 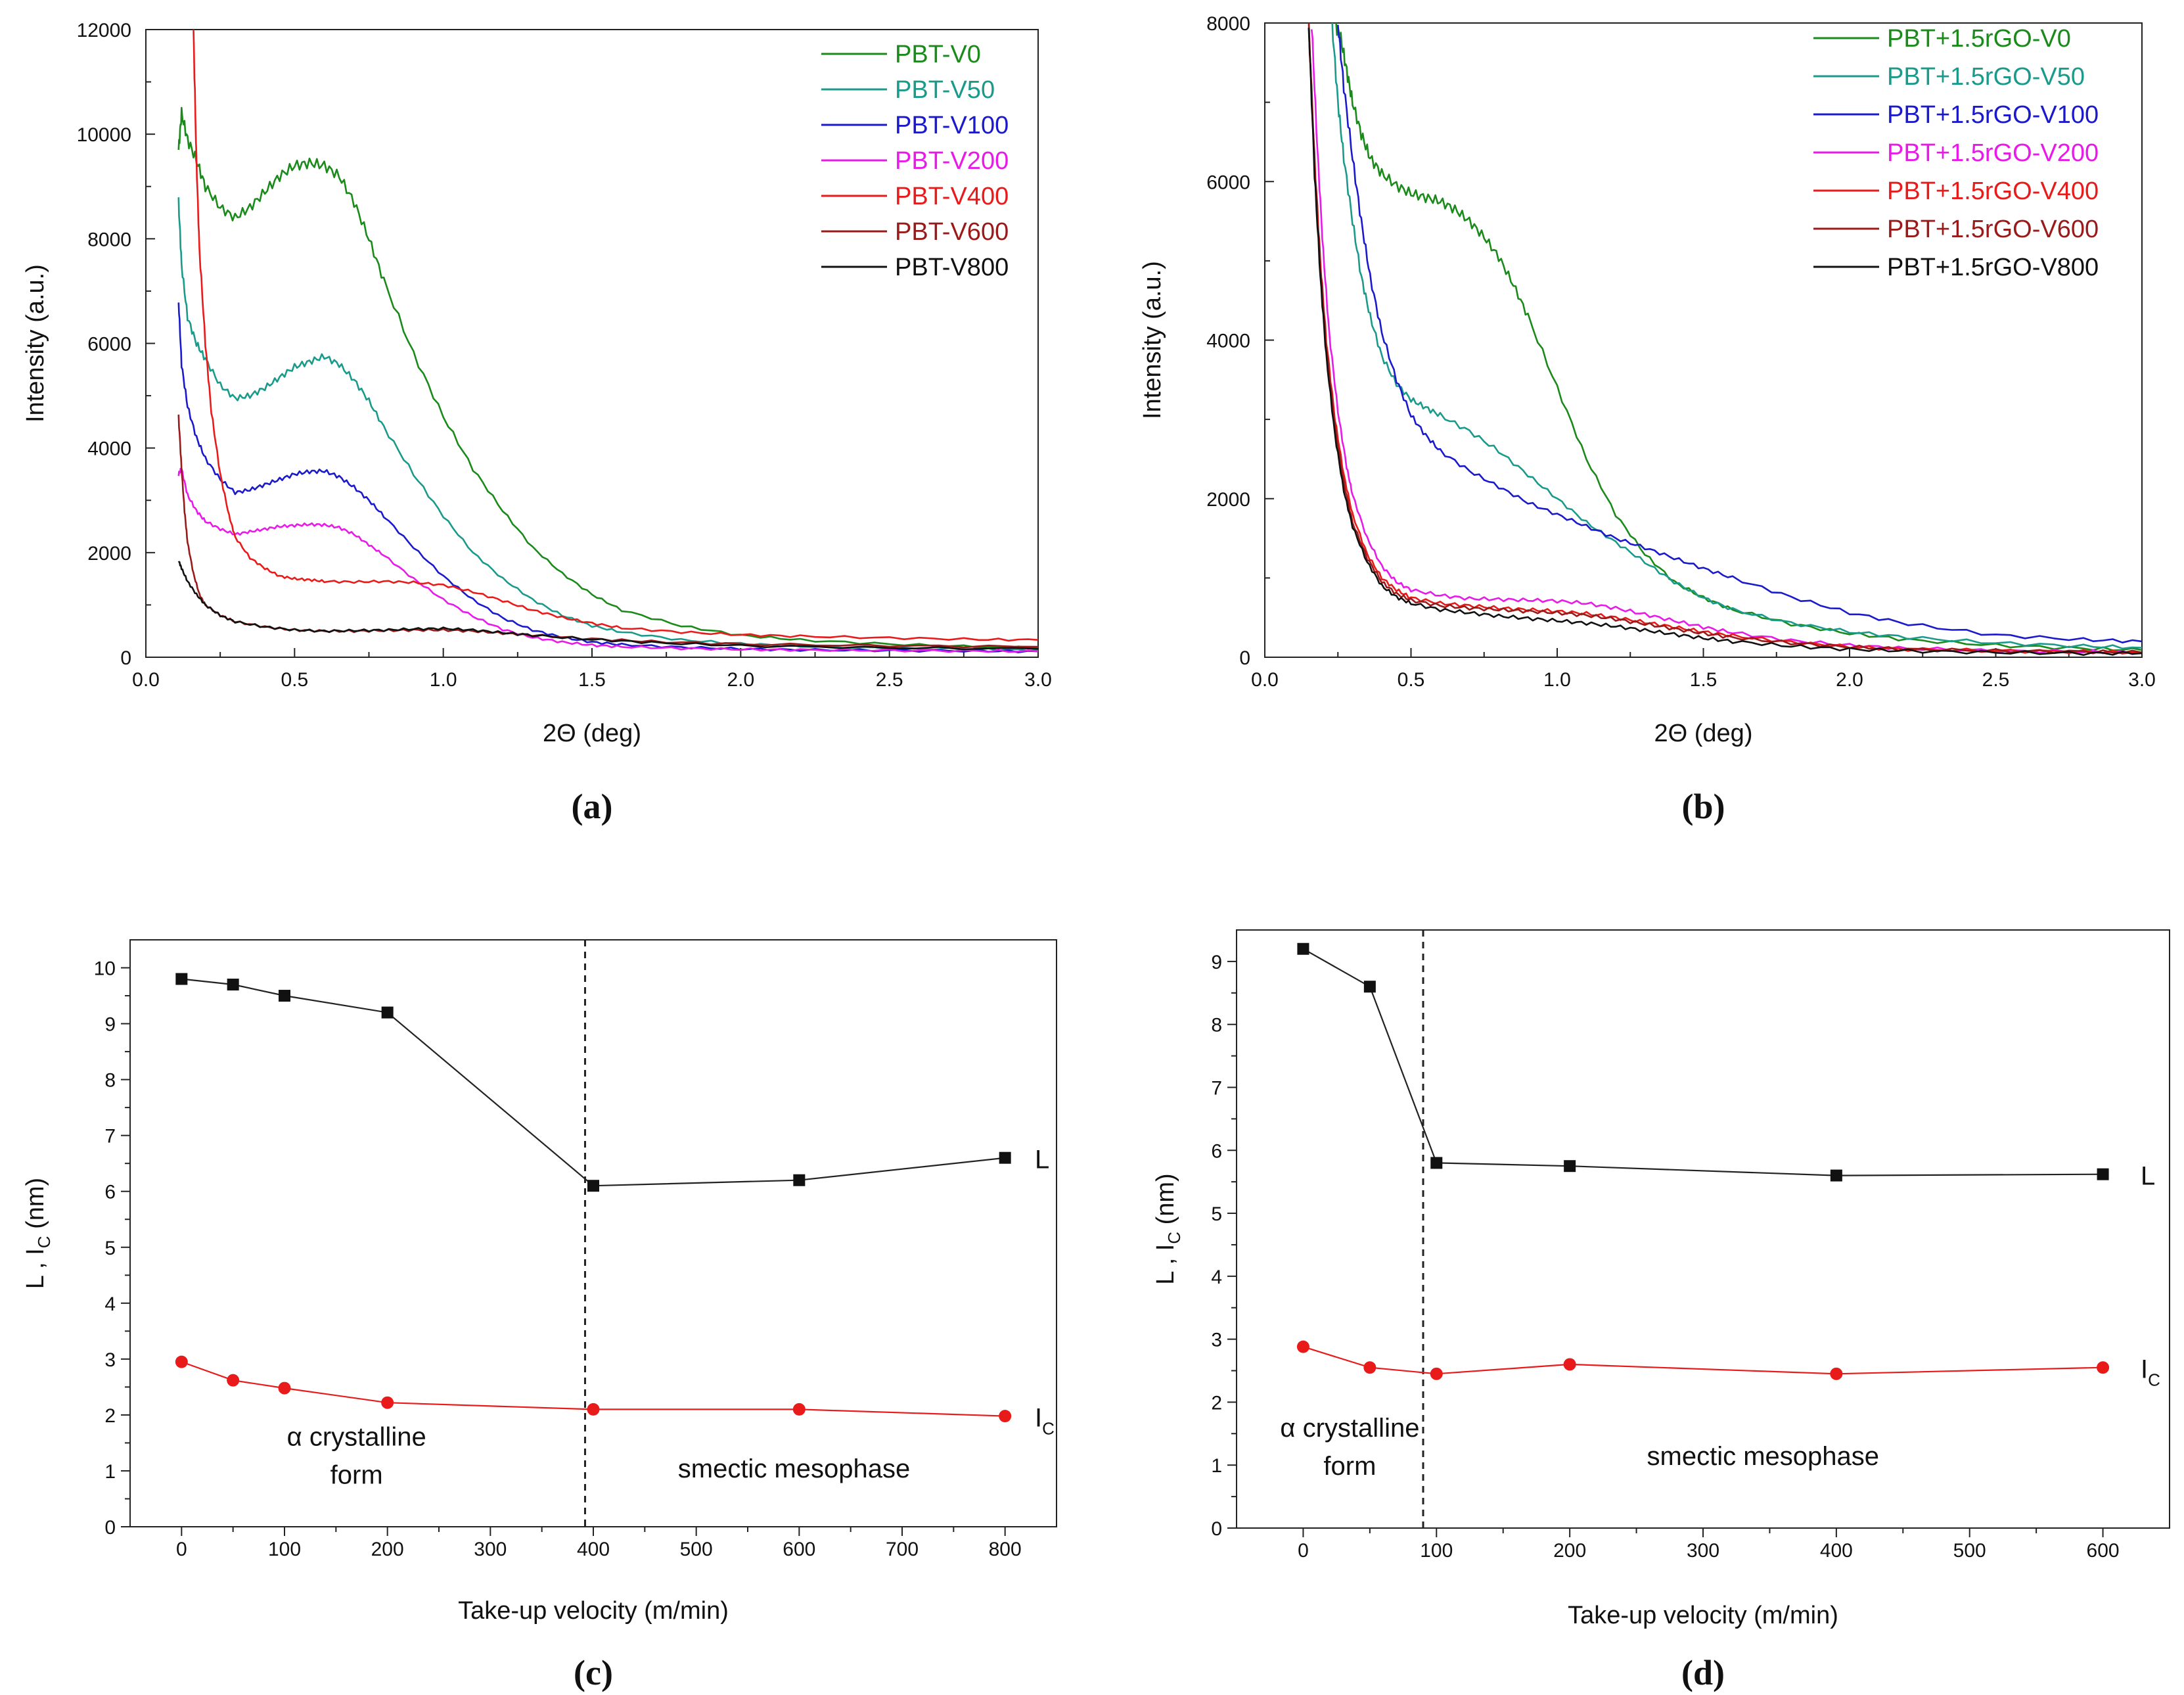 I want to click on legend-entry: PBT+1.5rGO-V600, so click(x=1993, y=229).